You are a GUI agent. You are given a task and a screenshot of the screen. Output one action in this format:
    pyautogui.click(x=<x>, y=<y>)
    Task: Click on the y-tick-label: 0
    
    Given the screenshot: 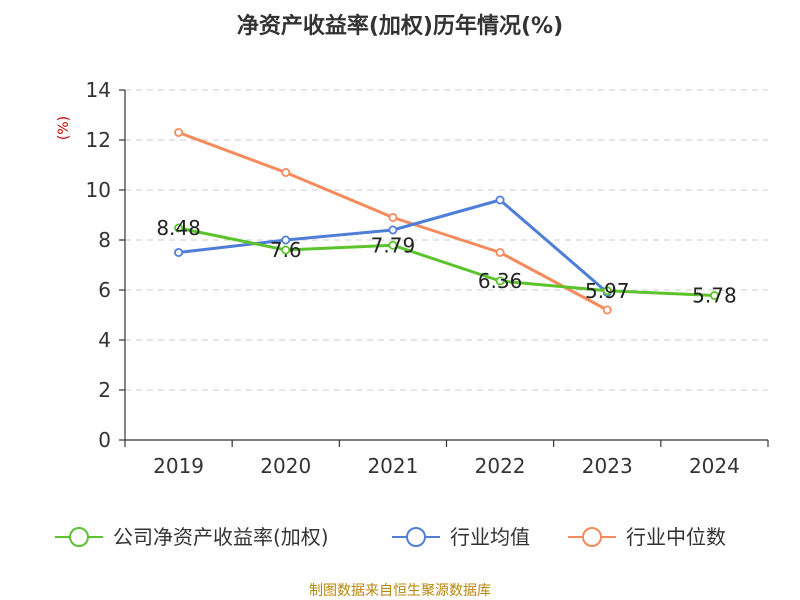 What is the action you would take?
    pyautogui.click(x=104, y=440)
    